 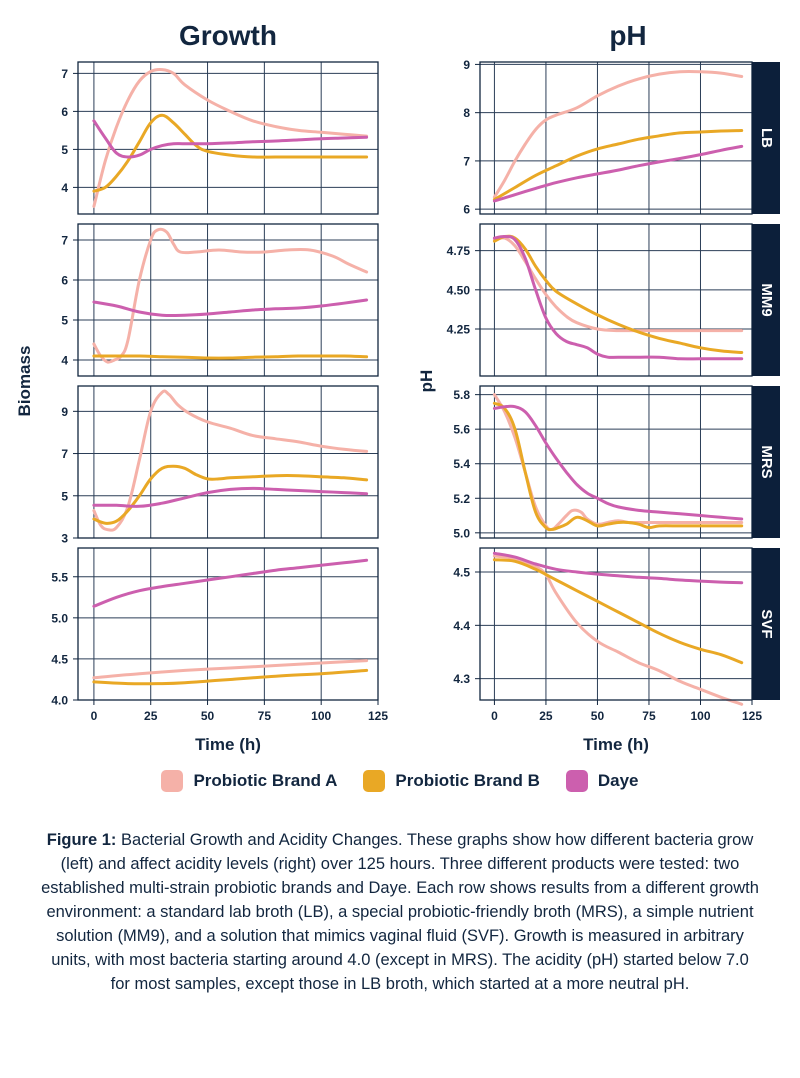 What do you see at coordinates (461, 430) in the screenshot?
I see `y-tick-label: 5.6` at bounding box center [461, 430].